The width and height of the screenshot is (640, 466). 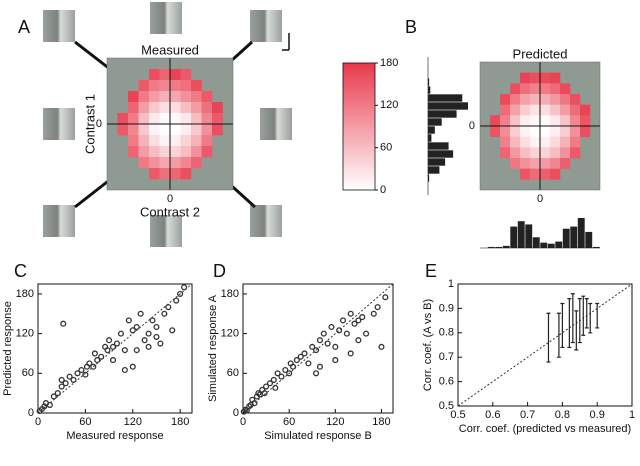 What do you see at coordinates (20, 271) in the screenshot?
I see `panel-label: C` at bounding box center [20, 271].